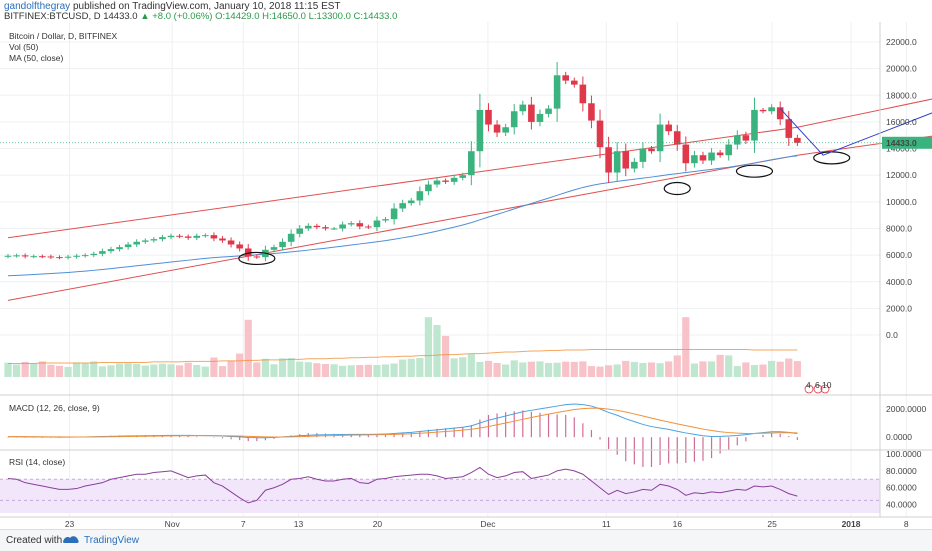  What do you see at coordinates (466, 540) in the screenshot?
I see `footer: Created with TradingView` at bounding box center [466, 540].